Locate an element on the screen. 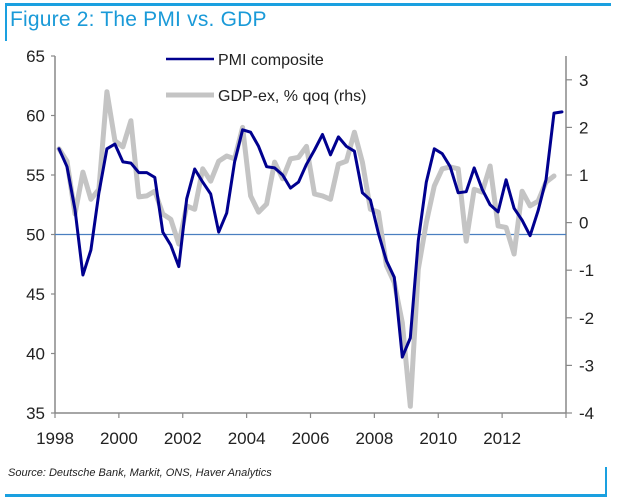 The width and height of the screenshot is (620, 501). left-y-tick-label: 55 is located at coordinates (35, 175).